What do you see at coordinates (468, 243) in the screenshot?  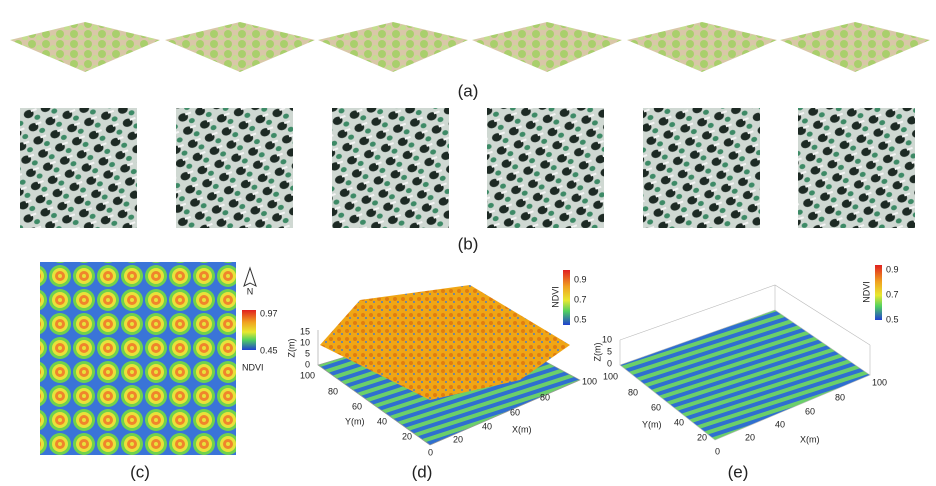 I see `panel-label: (b)` at bounding box center [468, 243].